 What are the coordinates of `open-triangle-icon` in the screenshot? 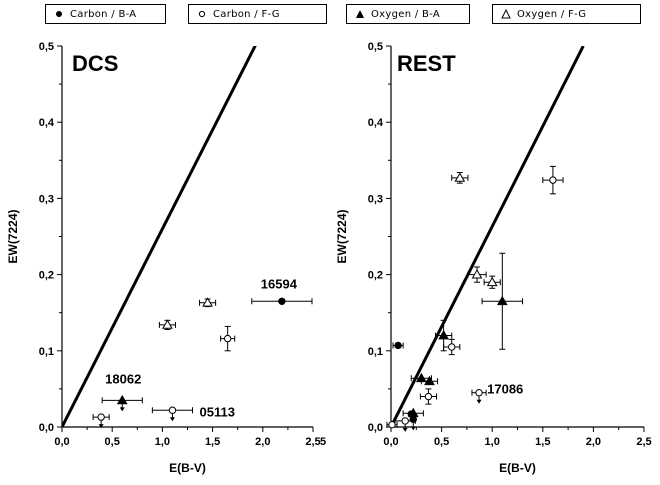 It's located at (506, 13).